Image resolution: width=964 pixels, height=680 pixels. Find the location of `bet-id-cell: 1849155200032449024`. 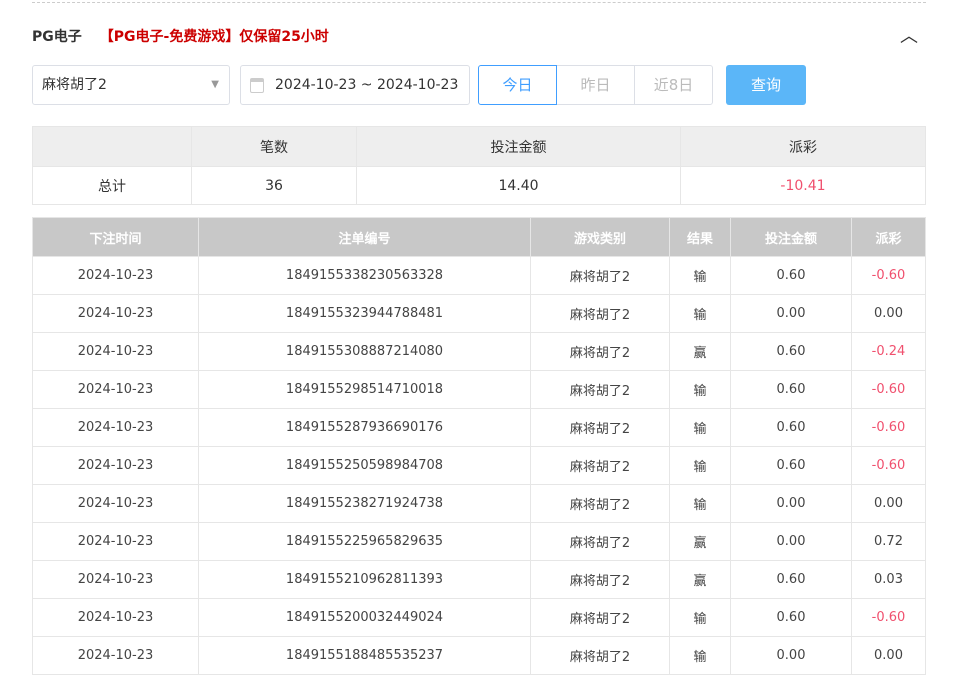

bet-id-cell: 1849155200032449024 is located at coordinates (364, 617).